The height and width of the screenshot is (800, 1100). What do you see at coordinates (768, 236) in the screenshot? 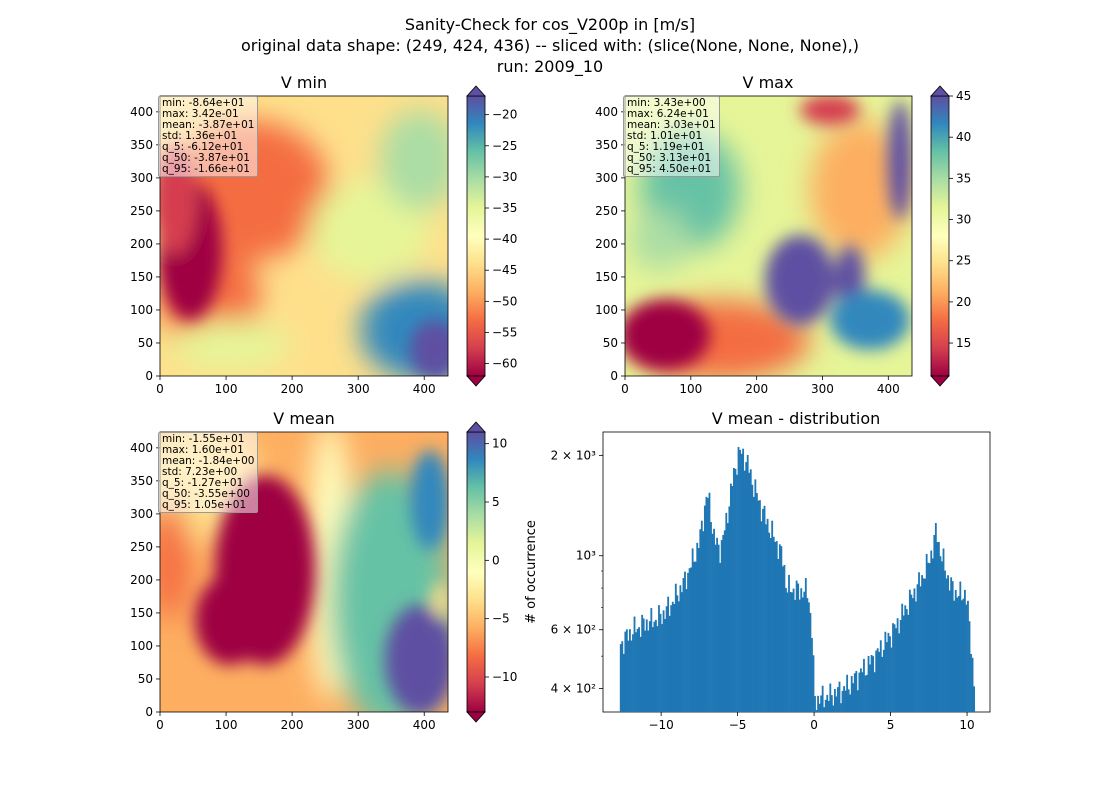
I see `axes-frame-v-max` at bounding box center [768, 236].